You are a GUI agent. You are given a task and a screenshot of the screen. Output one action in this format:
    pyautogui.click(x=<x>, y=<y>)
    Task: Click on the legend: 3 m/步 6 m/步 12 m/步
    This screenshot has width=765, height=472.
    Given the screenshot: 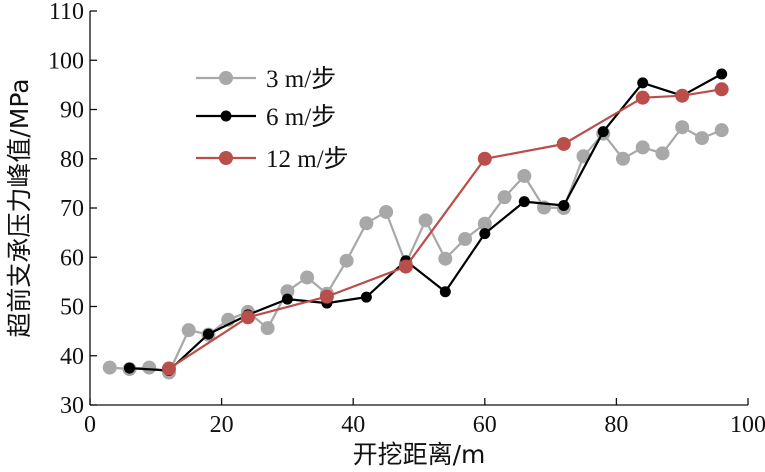 What is the action you would take?
    pyautogui.click(x=272, y=119)
    